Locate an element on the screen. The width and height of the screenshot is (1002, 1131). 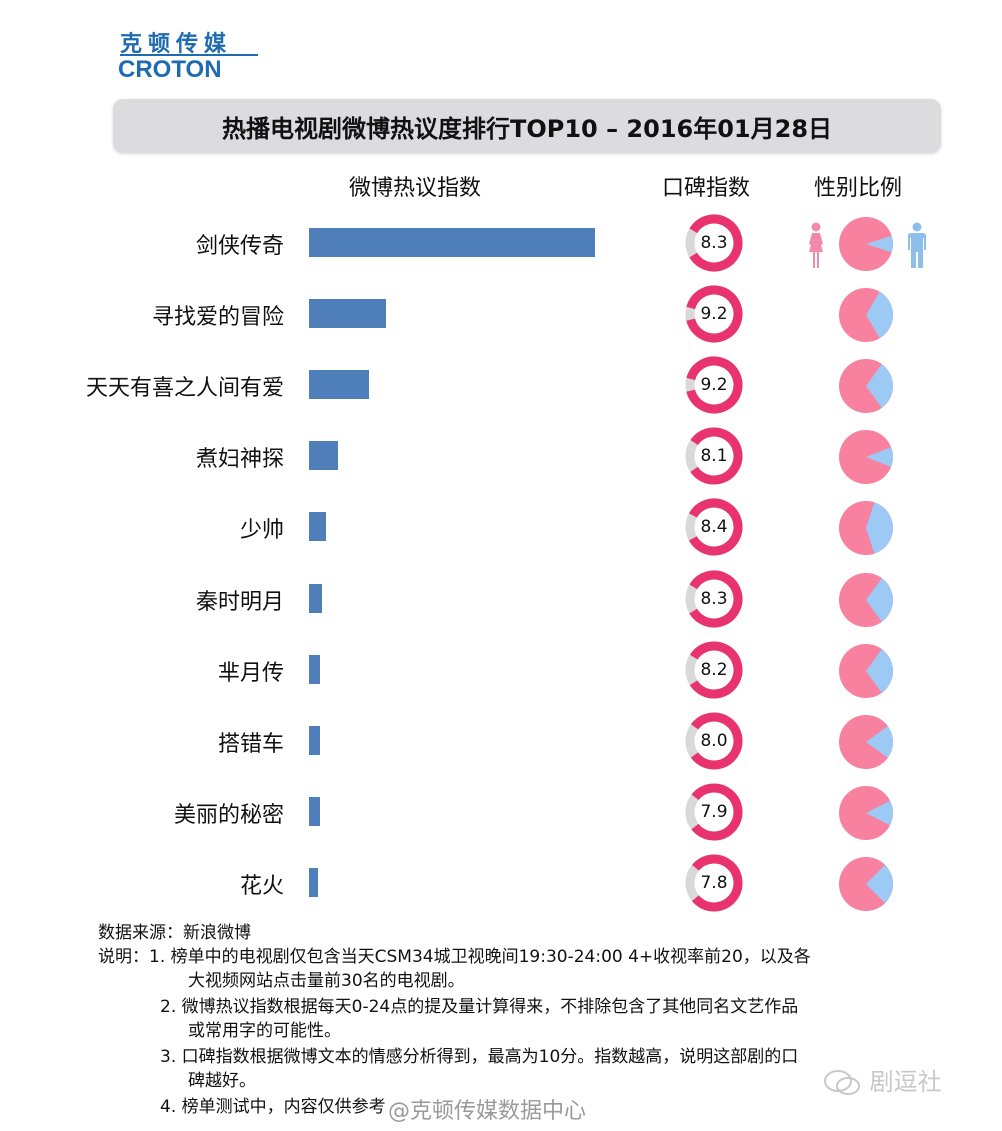
wechat-watermark-text: 剧逗社 is located at coordinates (905, 1082).